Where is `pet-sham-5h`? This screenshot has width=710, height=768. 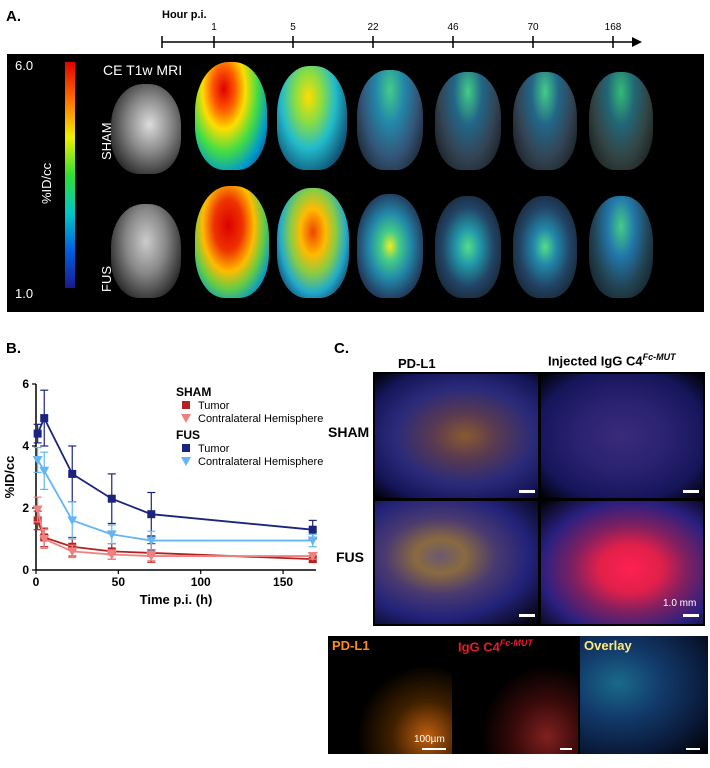 pet-sham-5h is located at coordinates (312, 118).